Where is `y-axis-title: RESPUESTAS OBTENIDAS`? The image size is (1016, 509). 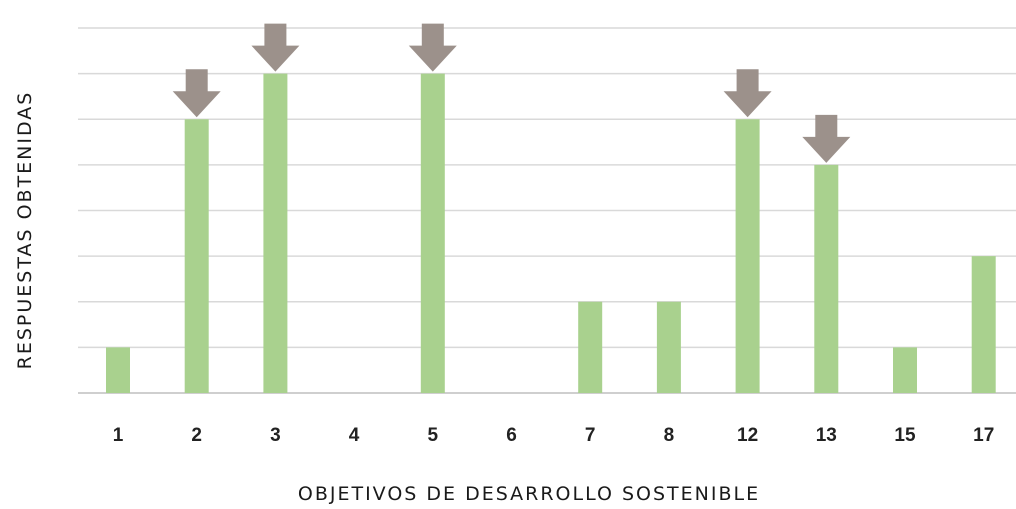
y-axis-title: RESPUESTAS OBTENIDAS is located at coordinates (25, 230).